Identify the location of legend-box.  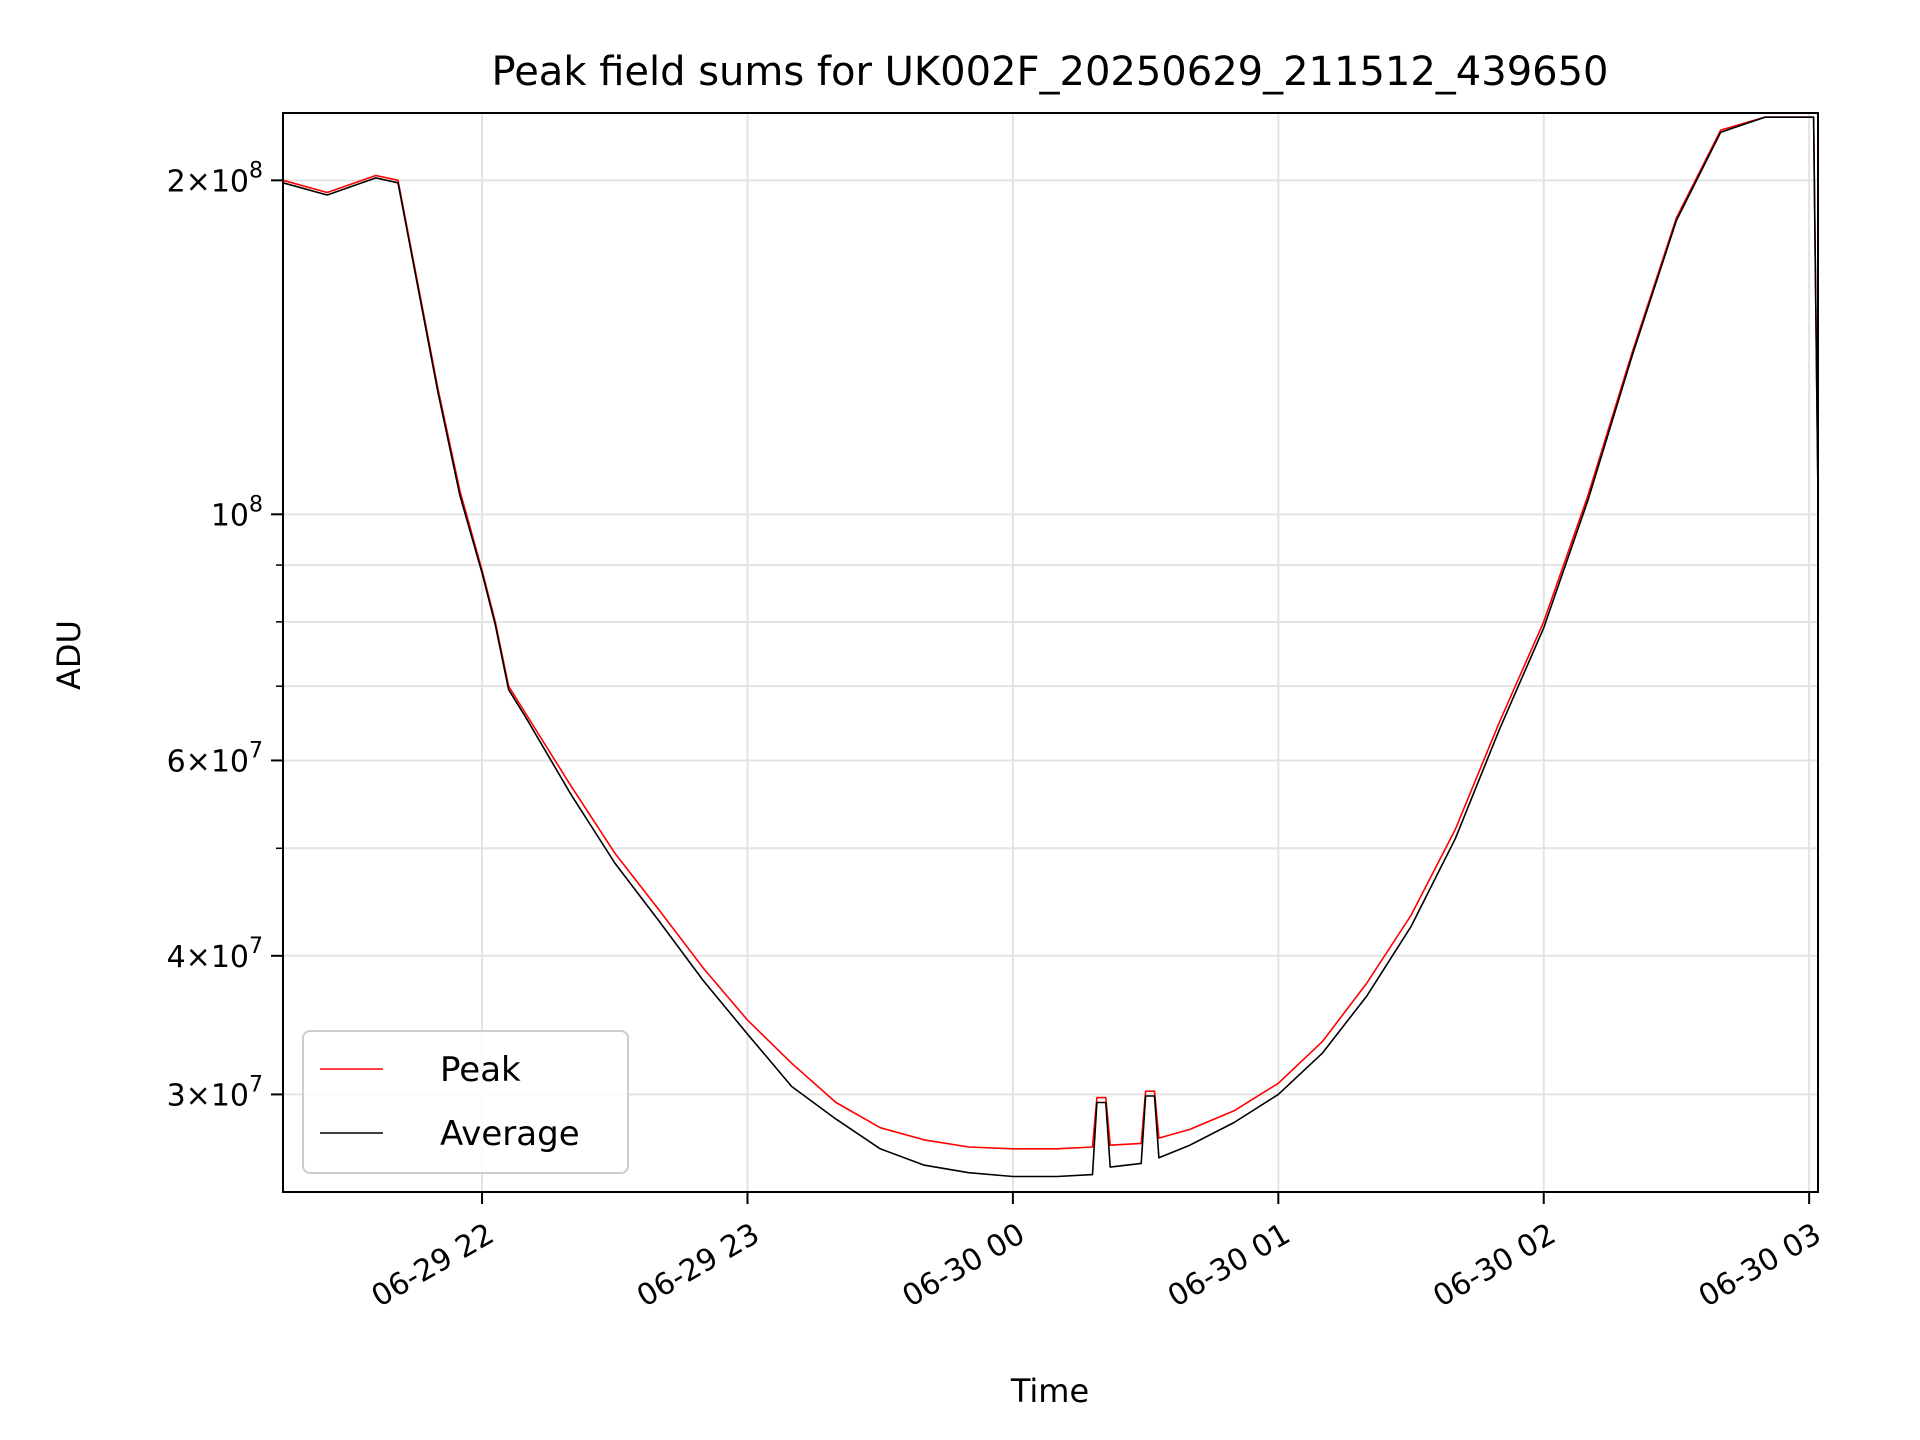
(465, 1102).